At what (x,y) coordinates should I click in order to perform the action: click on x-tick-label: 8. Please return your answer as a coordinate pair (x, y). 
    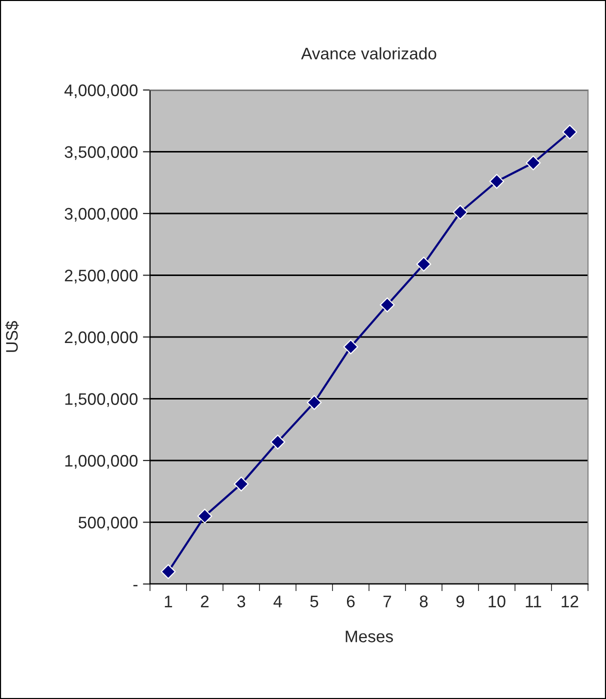
    Looking at the image, I should click on (424, 602).